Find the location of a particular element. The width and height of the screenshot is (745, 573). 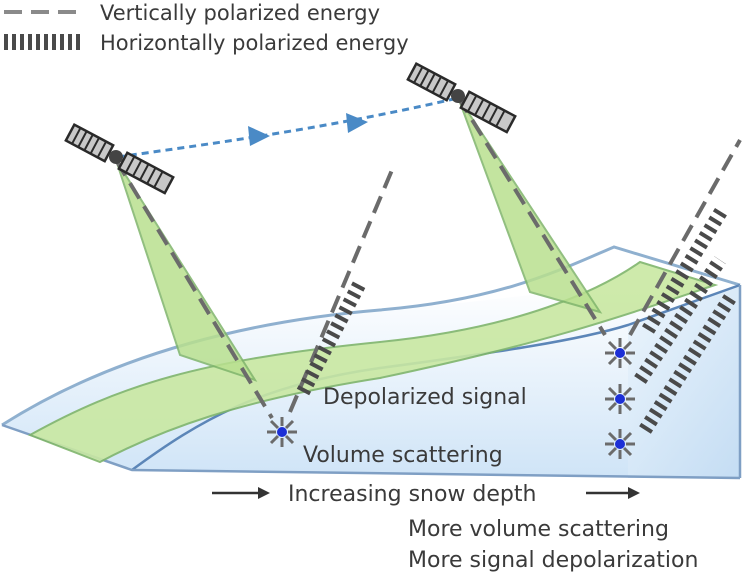

depth-arrow-left-head is located at coordinates (264, 493).